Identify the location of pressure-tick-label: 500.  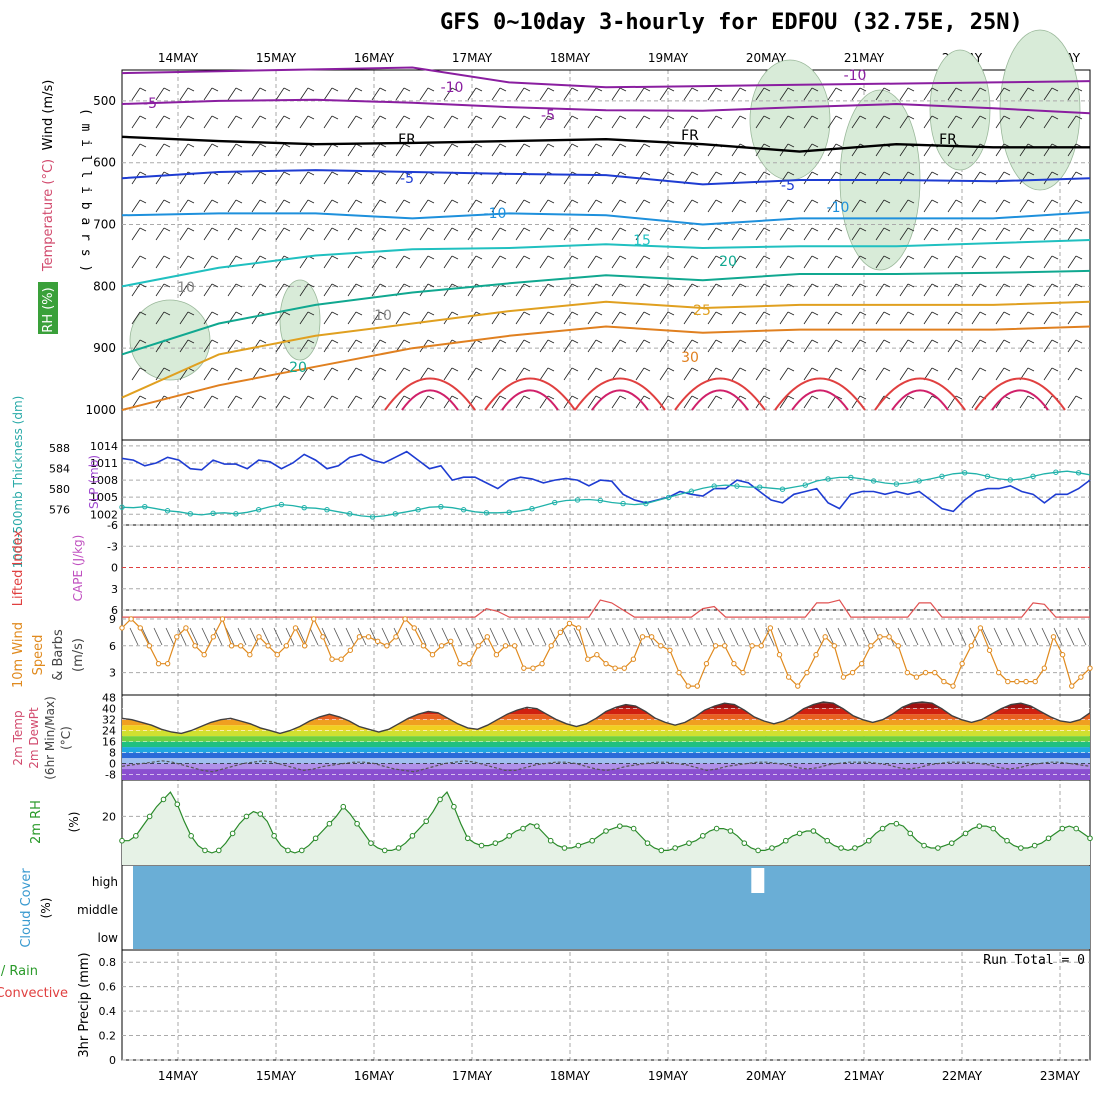
(104, 101).